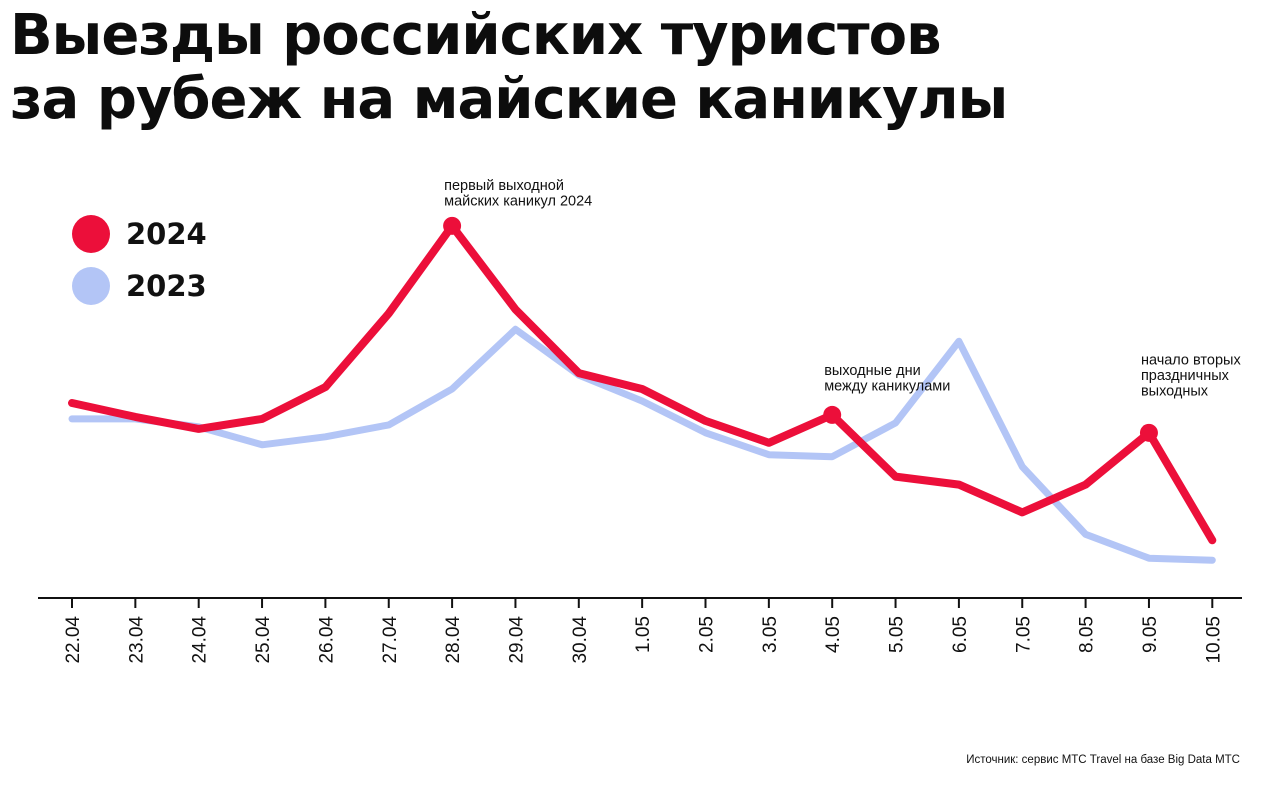 Image resolution: width=1280 pixels, height=793 pixels. Describe the element at coordinates (91, 234) in the screenshot. I see `legend-marker-2024` at that location.